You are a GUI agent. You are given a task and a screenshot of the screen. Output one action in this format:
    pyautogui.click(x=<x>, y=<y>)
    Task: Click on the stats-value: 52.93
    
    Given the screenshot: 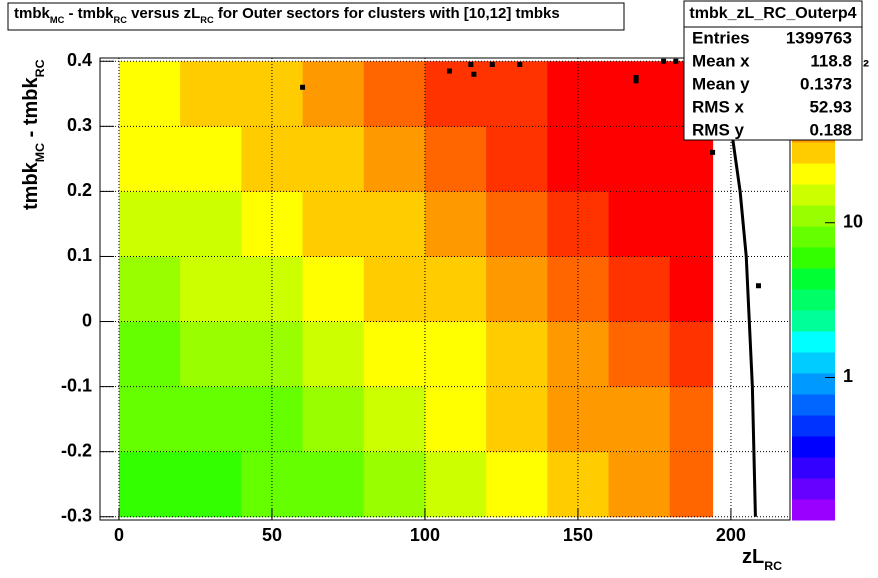 What is the action you would take?
    pyautogui.click(x=830, y=106)
    